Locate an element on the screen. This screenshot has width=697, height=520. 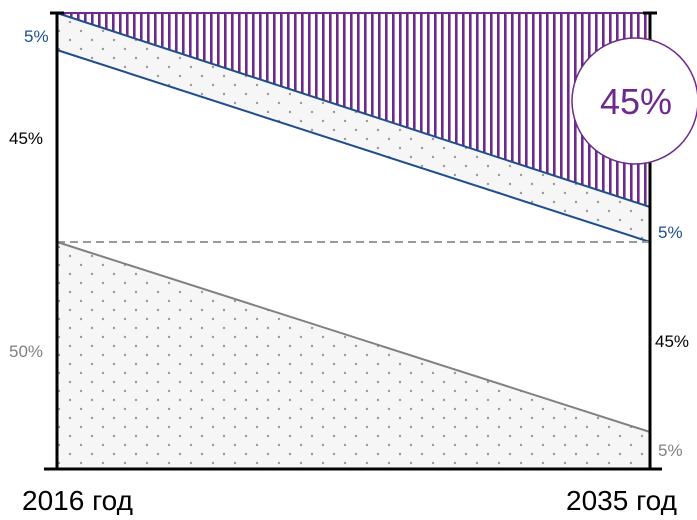
bubble-label: 45% is located at coordinates (636, 101).